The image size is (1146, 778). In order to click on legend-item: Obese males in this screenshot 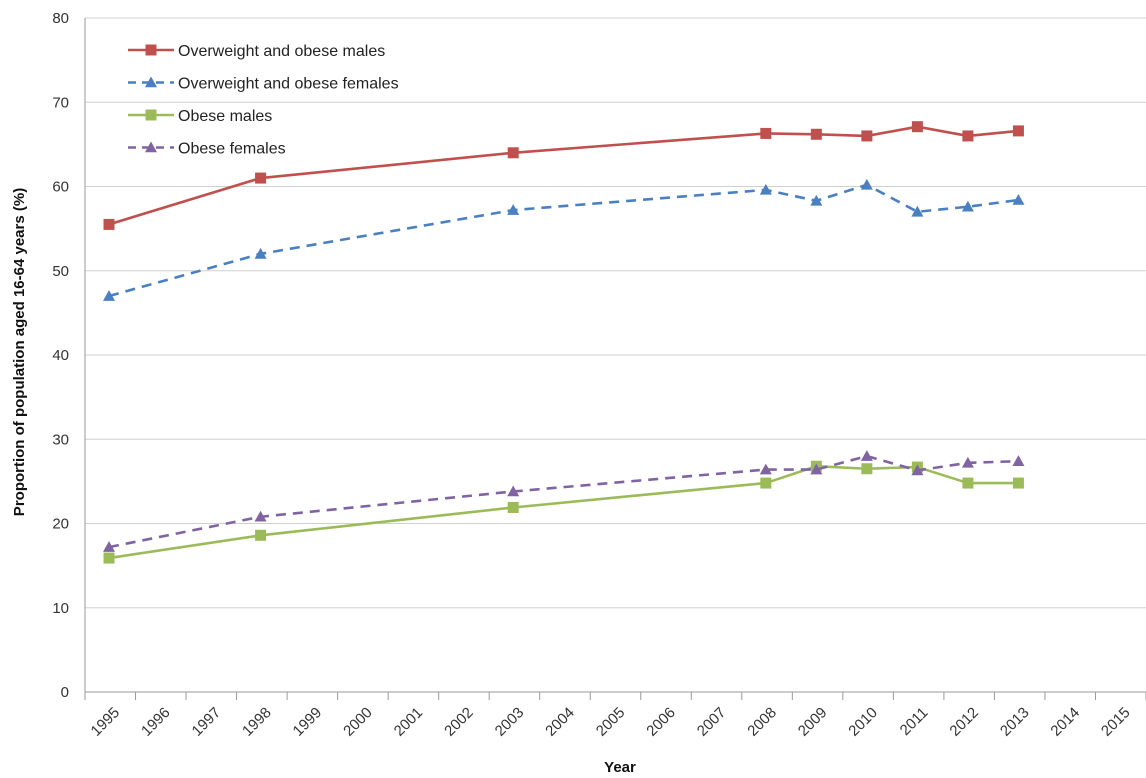, I will do `click(200, 116)`.